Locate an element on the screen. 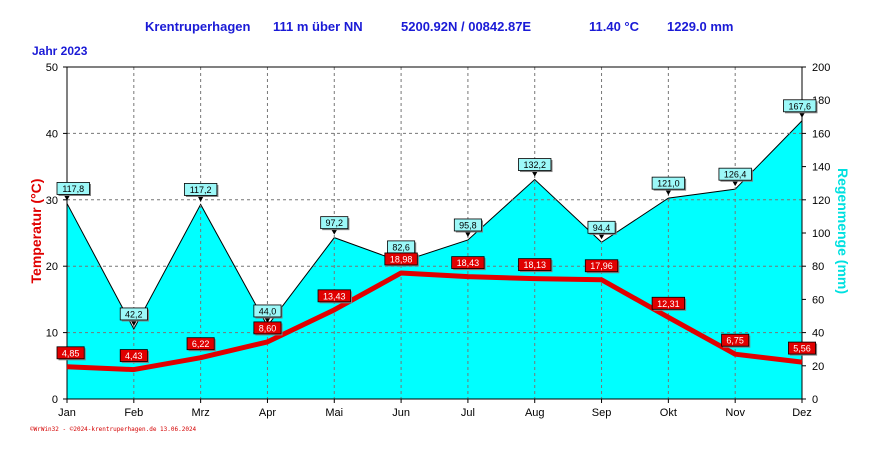 This screenshot has height=452, width=878. precipitation-data-label: 167,6 is located at coordinates (799, 106).